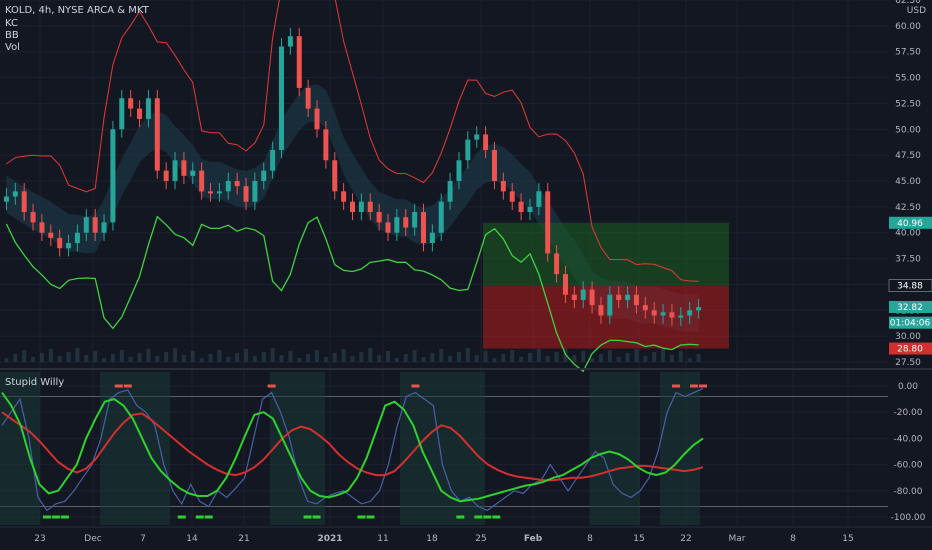  I want to click on slow-ma-line, so click(352, 446).